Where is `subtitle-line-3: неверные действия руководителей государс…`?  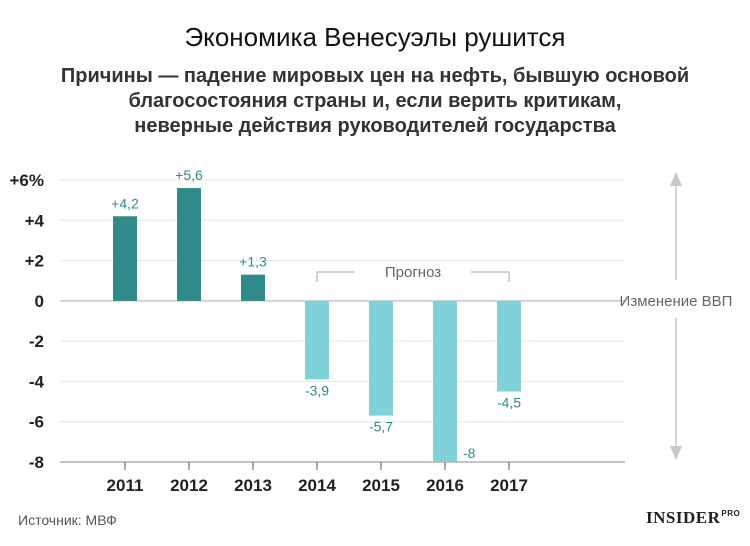 subtitle-line-3: неверные действия руководителей государс… is located at coordinates (375, 126).